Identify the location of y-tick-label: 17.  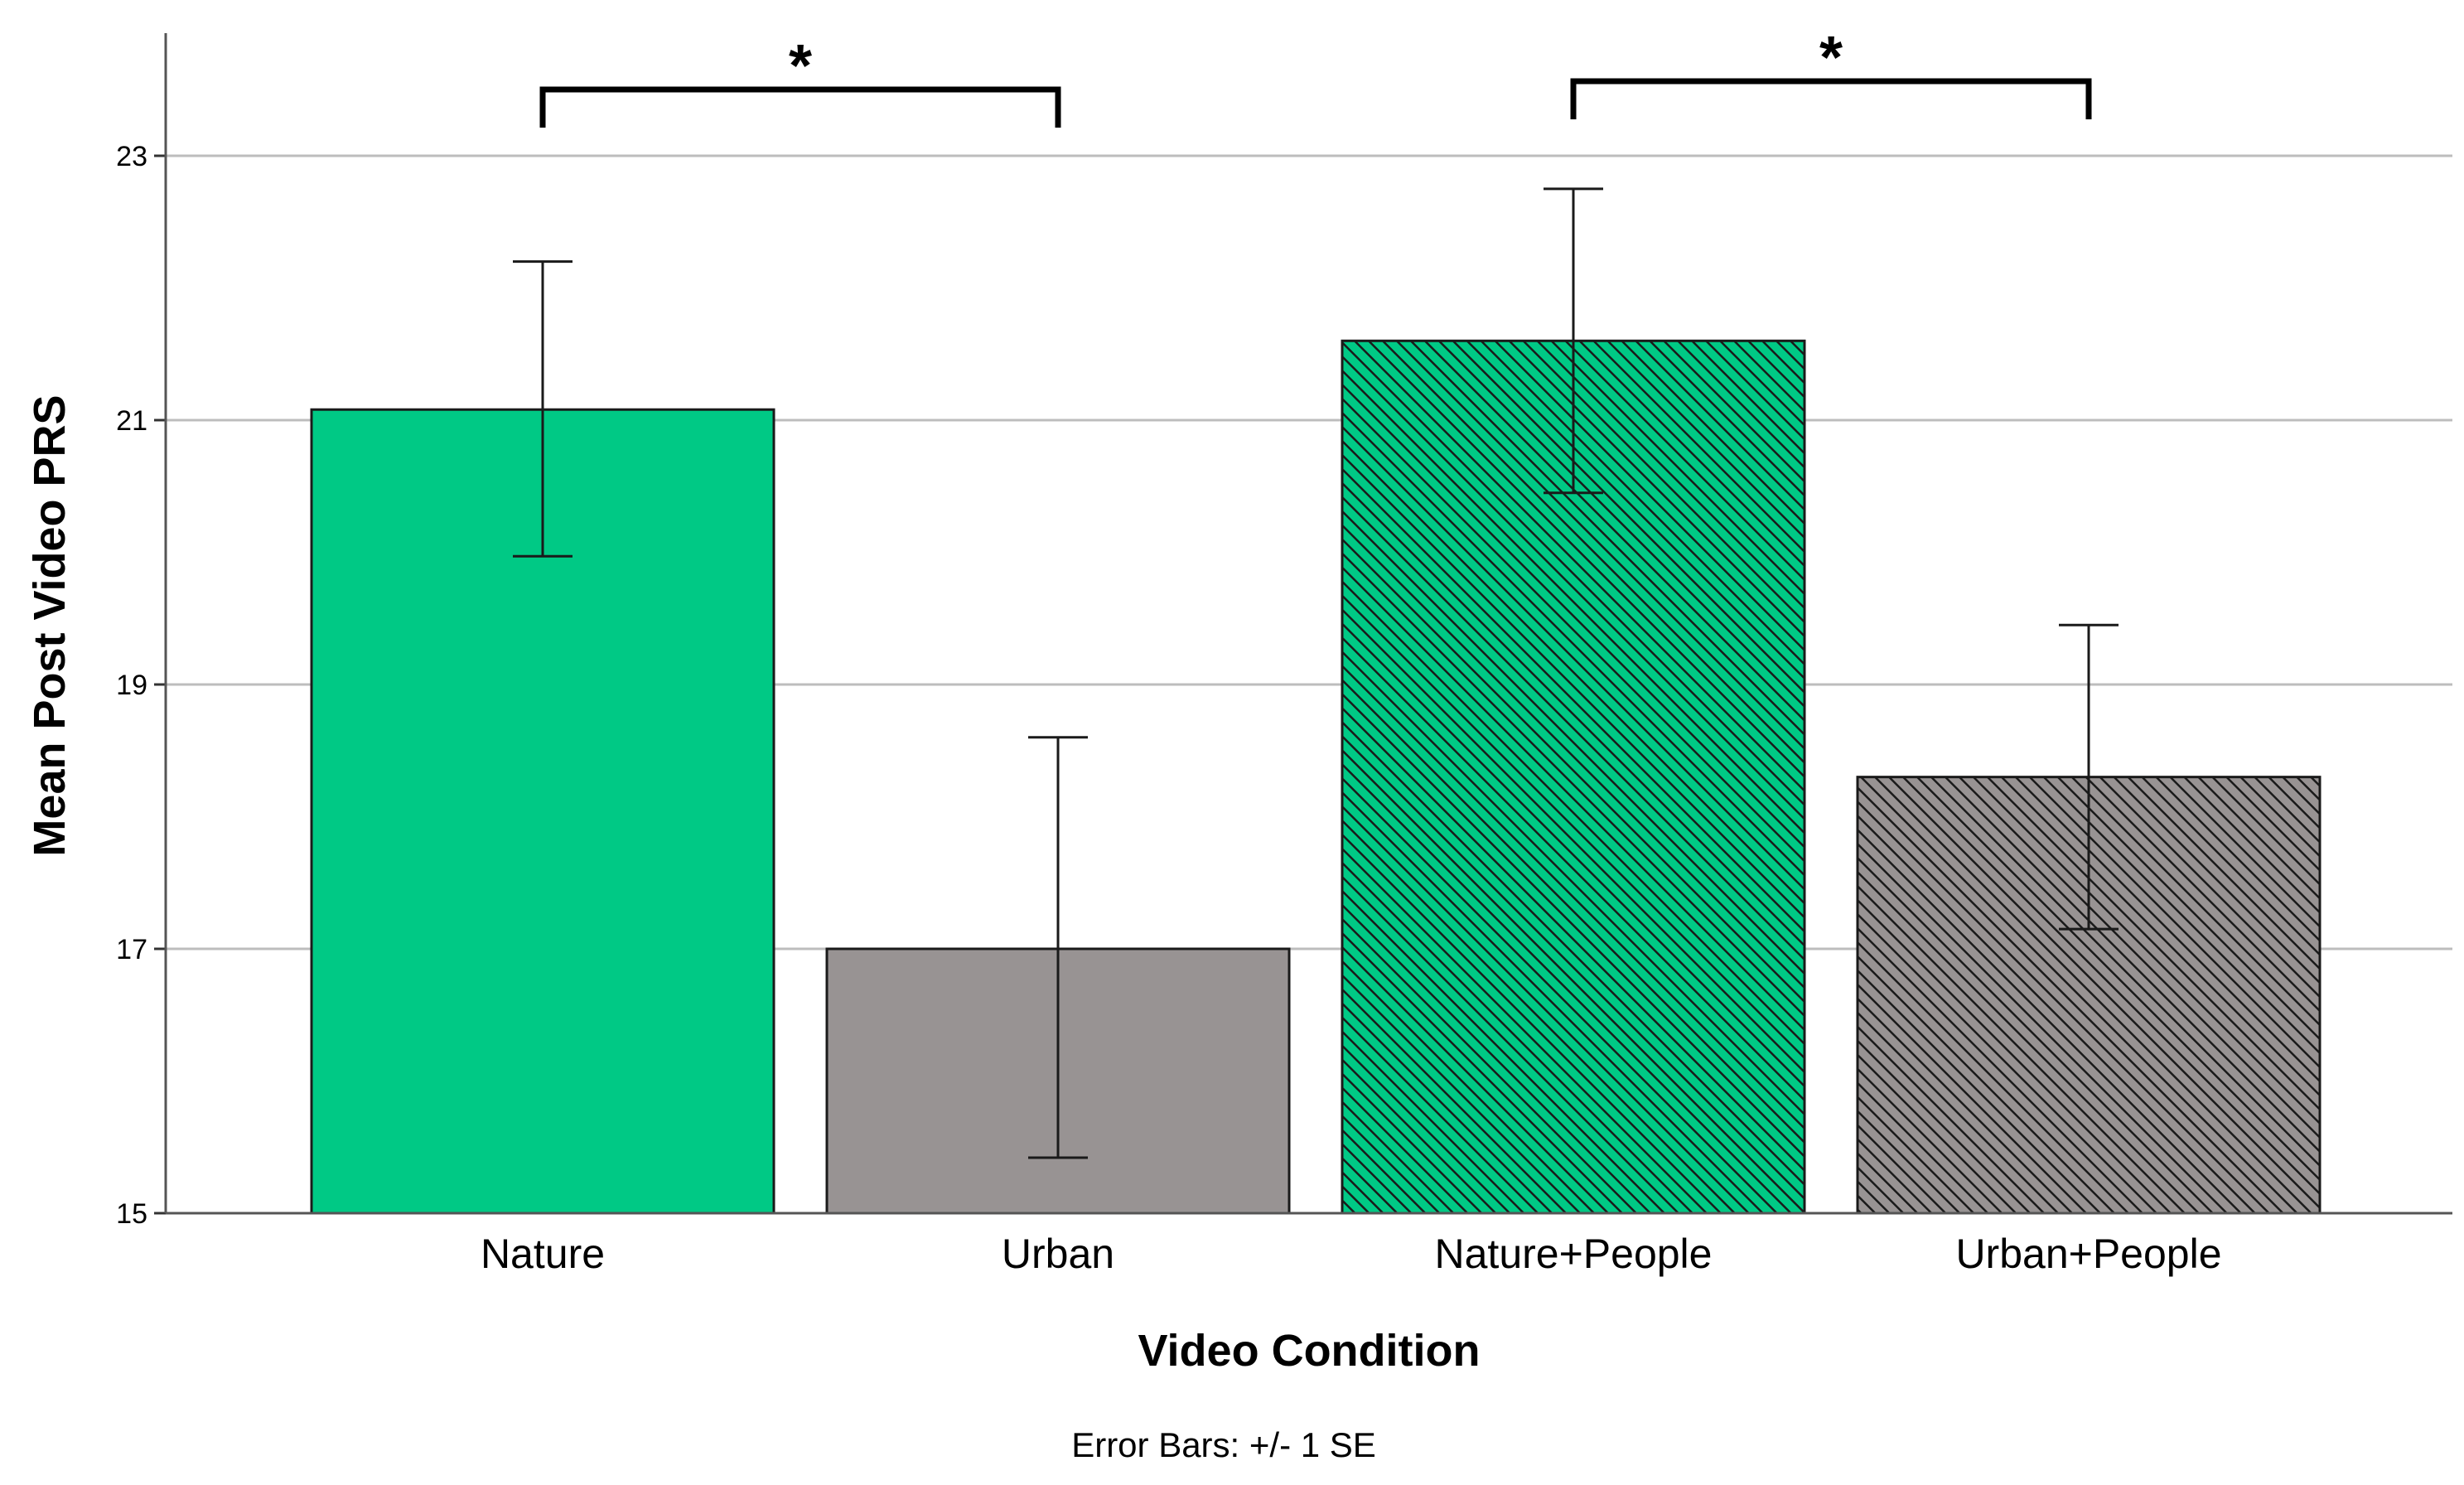
(131, 949).